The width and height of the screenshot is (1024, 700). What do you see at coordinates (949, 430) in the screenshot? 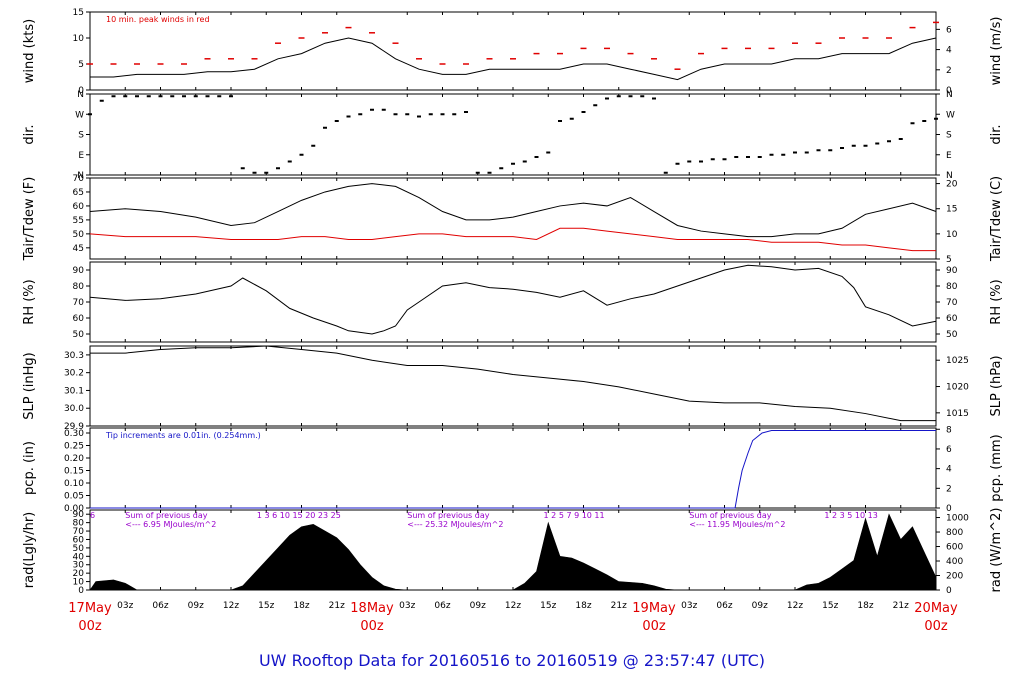
I see `y2-tick-label: 8` at bounding box center [949, 430].